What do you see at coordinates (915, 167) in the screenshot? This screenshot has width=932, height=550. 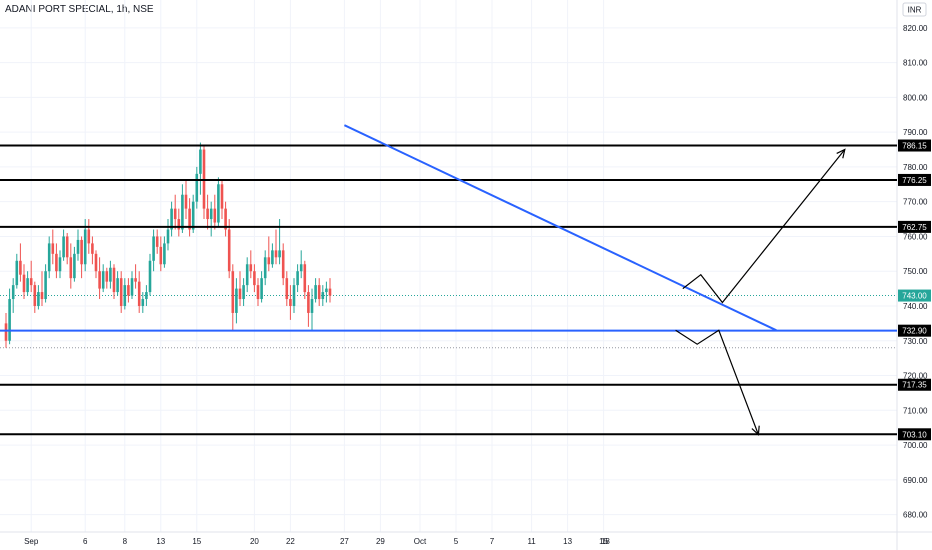 I see `y-tick-label: 780.00` at bounding box center [915, 167].